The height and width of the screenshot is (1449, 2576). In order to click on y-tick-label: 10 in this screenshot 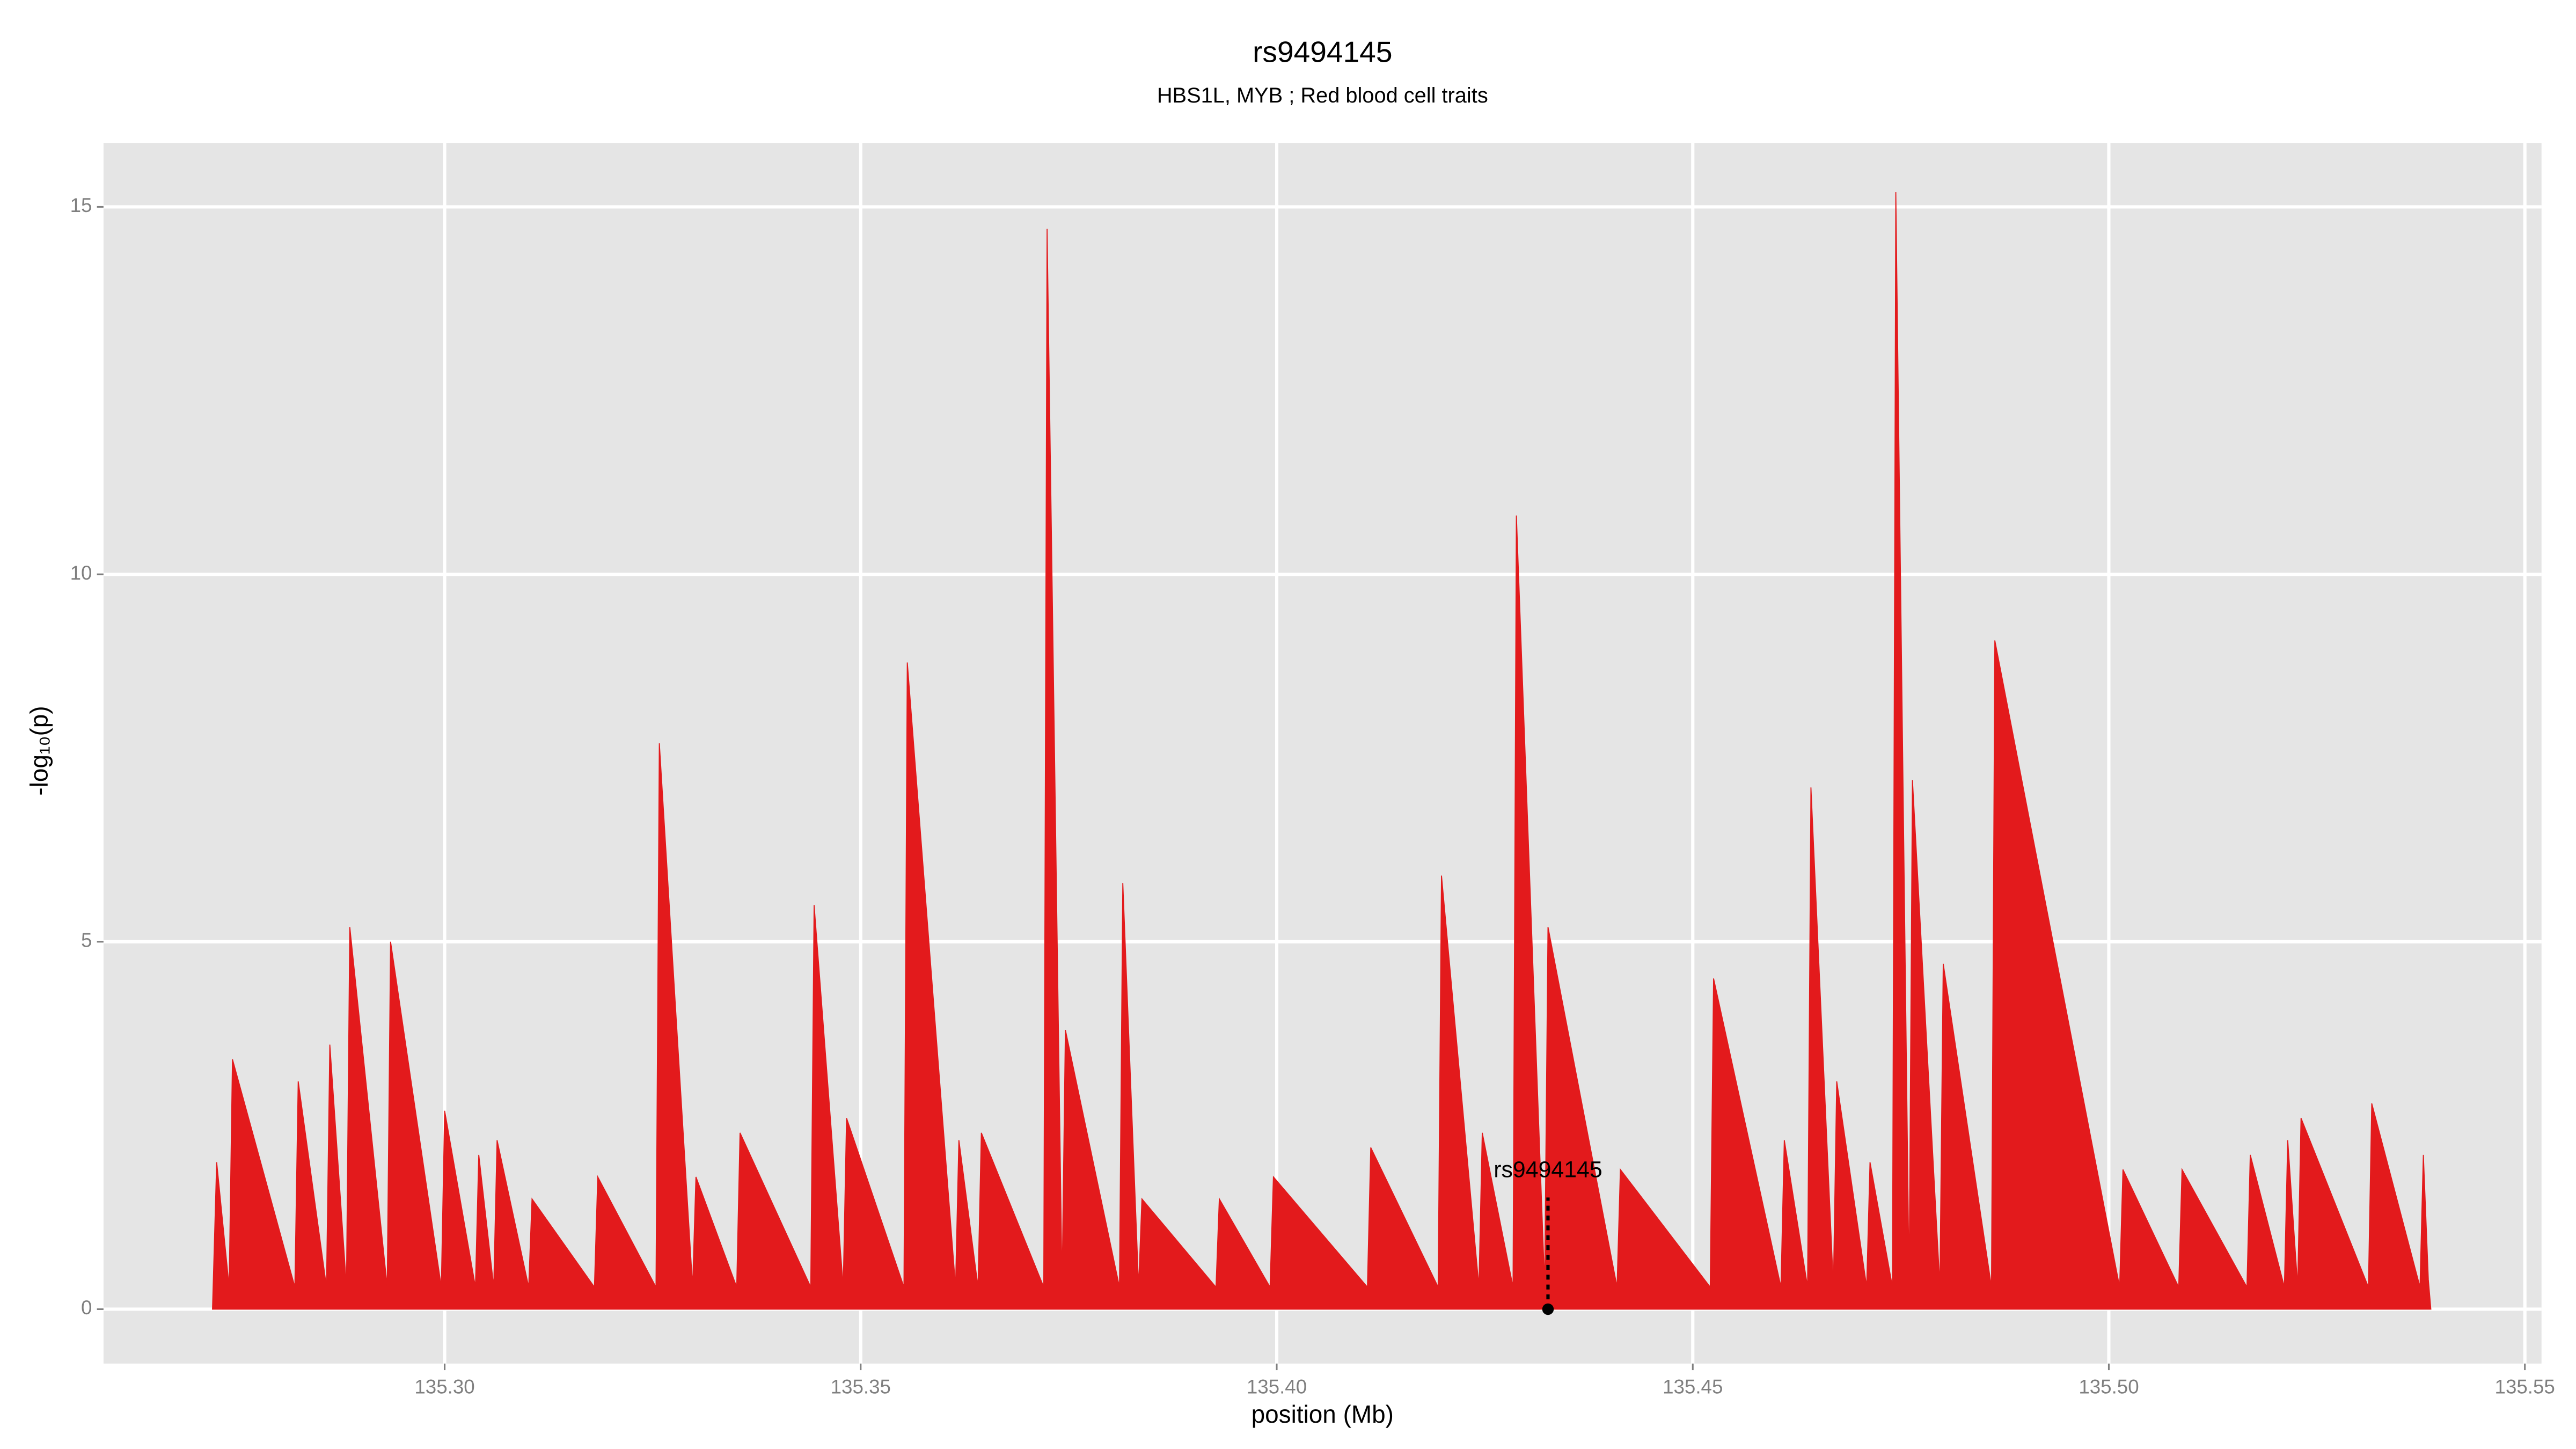, I will do `click(81, 573)`.